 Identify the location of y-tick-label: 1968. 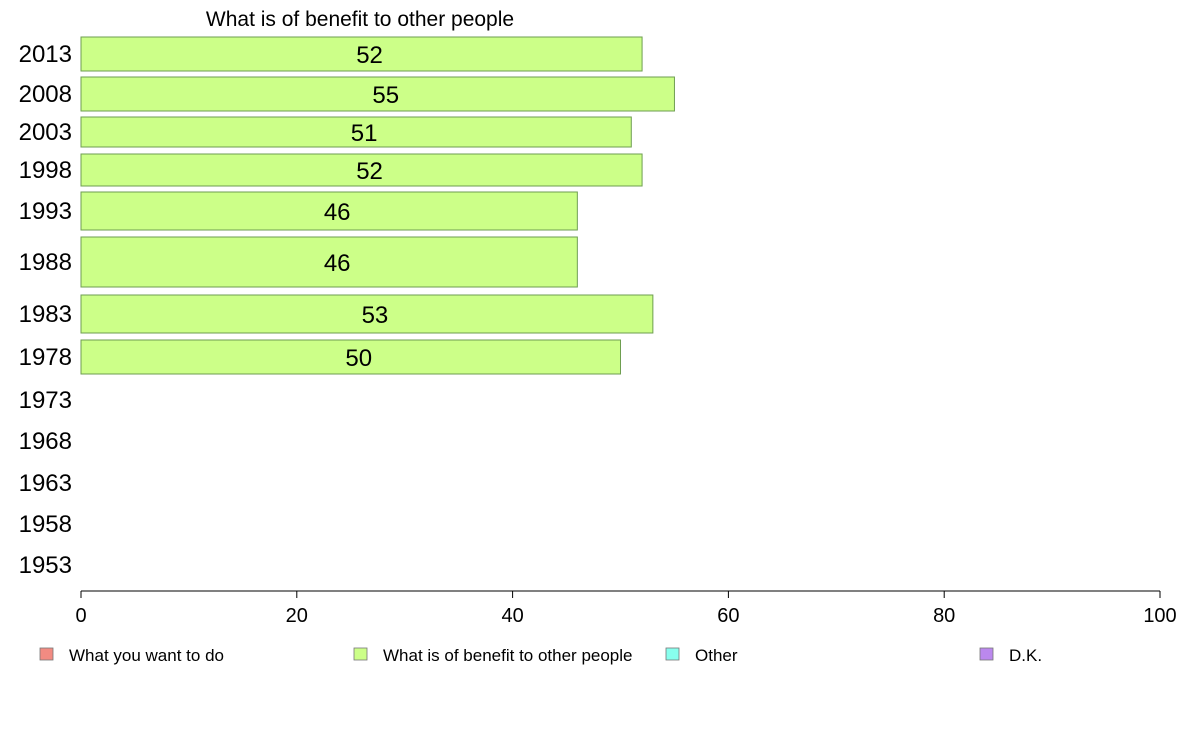
(45, 441).